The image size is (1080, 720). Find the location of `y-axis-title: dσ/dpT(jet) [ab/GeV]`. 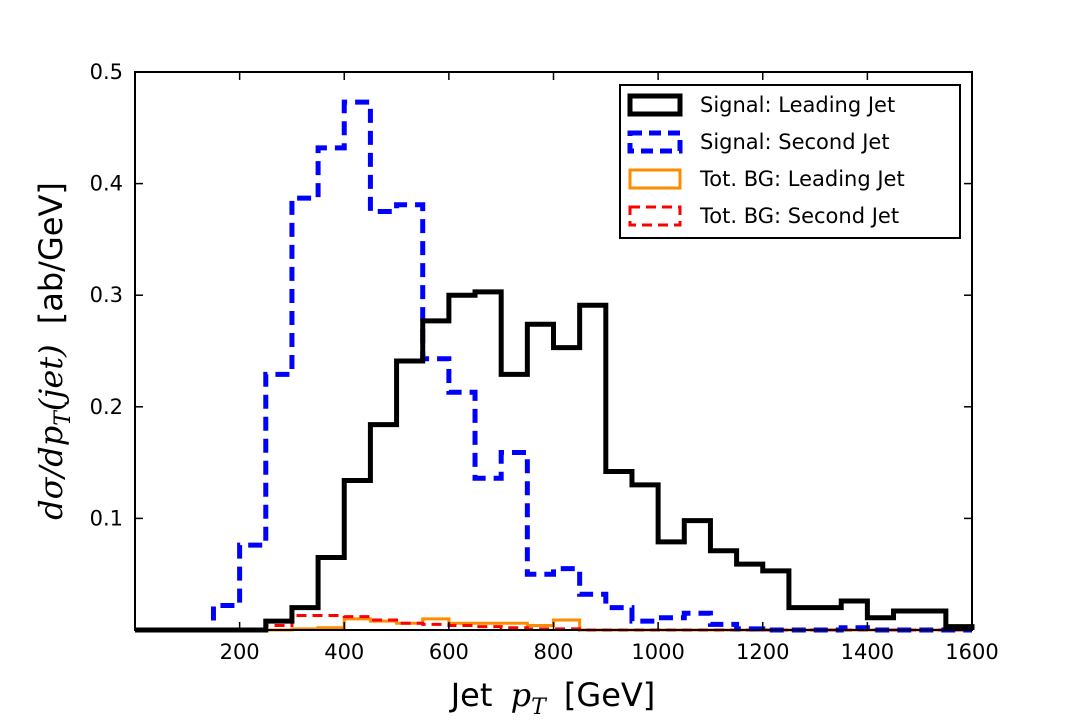

y-axis-title: dσ/dpT(jet) [ab/GeV] is located at coordinates (54, 351).